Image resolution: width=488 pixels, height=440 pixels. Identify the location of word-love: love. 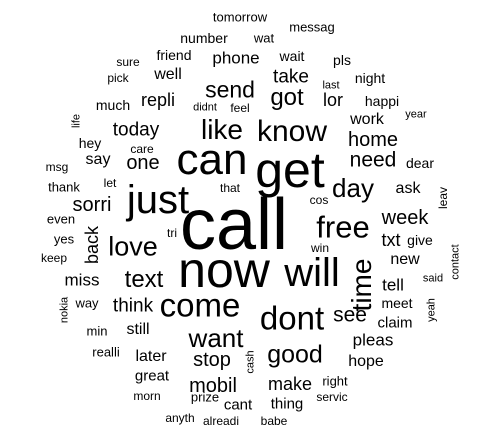
(133, 246).